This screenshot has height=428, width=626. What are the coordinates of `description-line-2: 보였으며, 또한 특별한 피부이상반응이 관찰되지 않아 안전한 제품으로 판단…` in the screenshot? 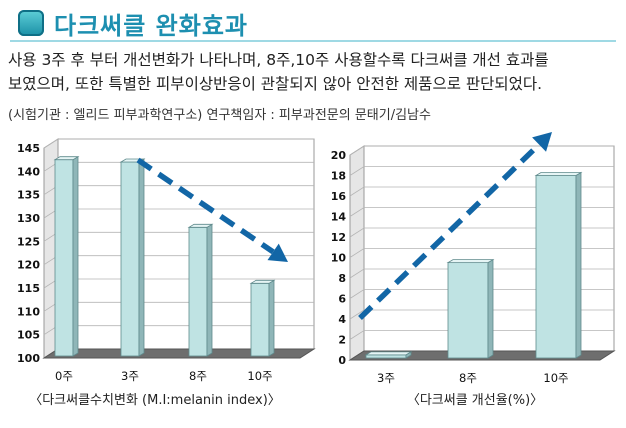 It's located at (275, 84).